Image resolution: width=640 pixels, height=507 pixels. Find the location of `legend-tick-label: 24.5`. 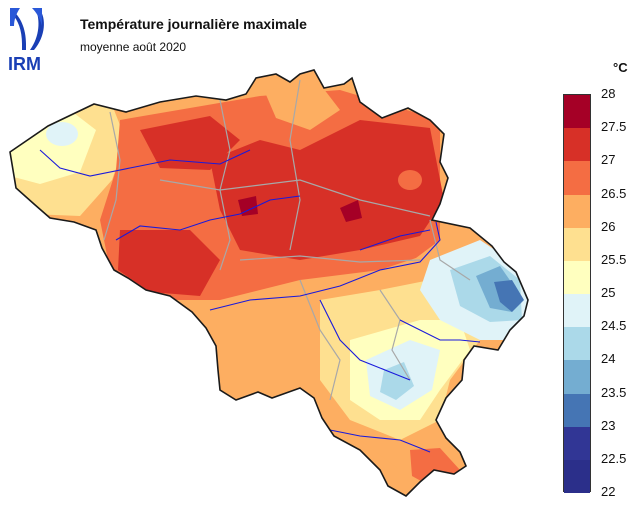

legend-tick-label: 24.5 is located at coordinates (614, 326).